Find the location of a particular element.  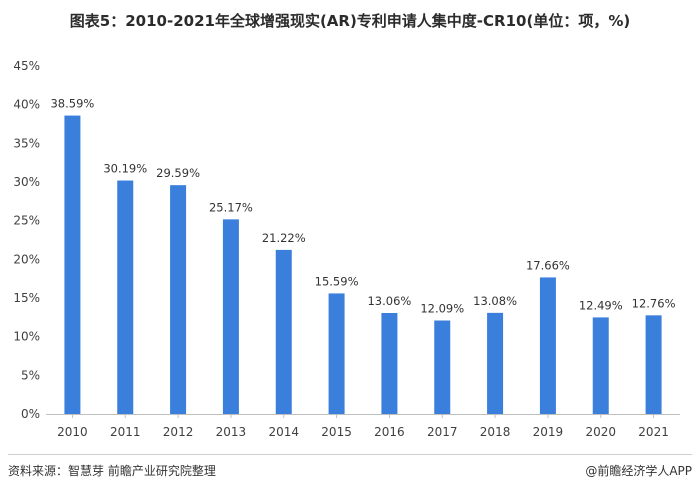

y-tick-label: 35% is located at coordinates (26, 143).